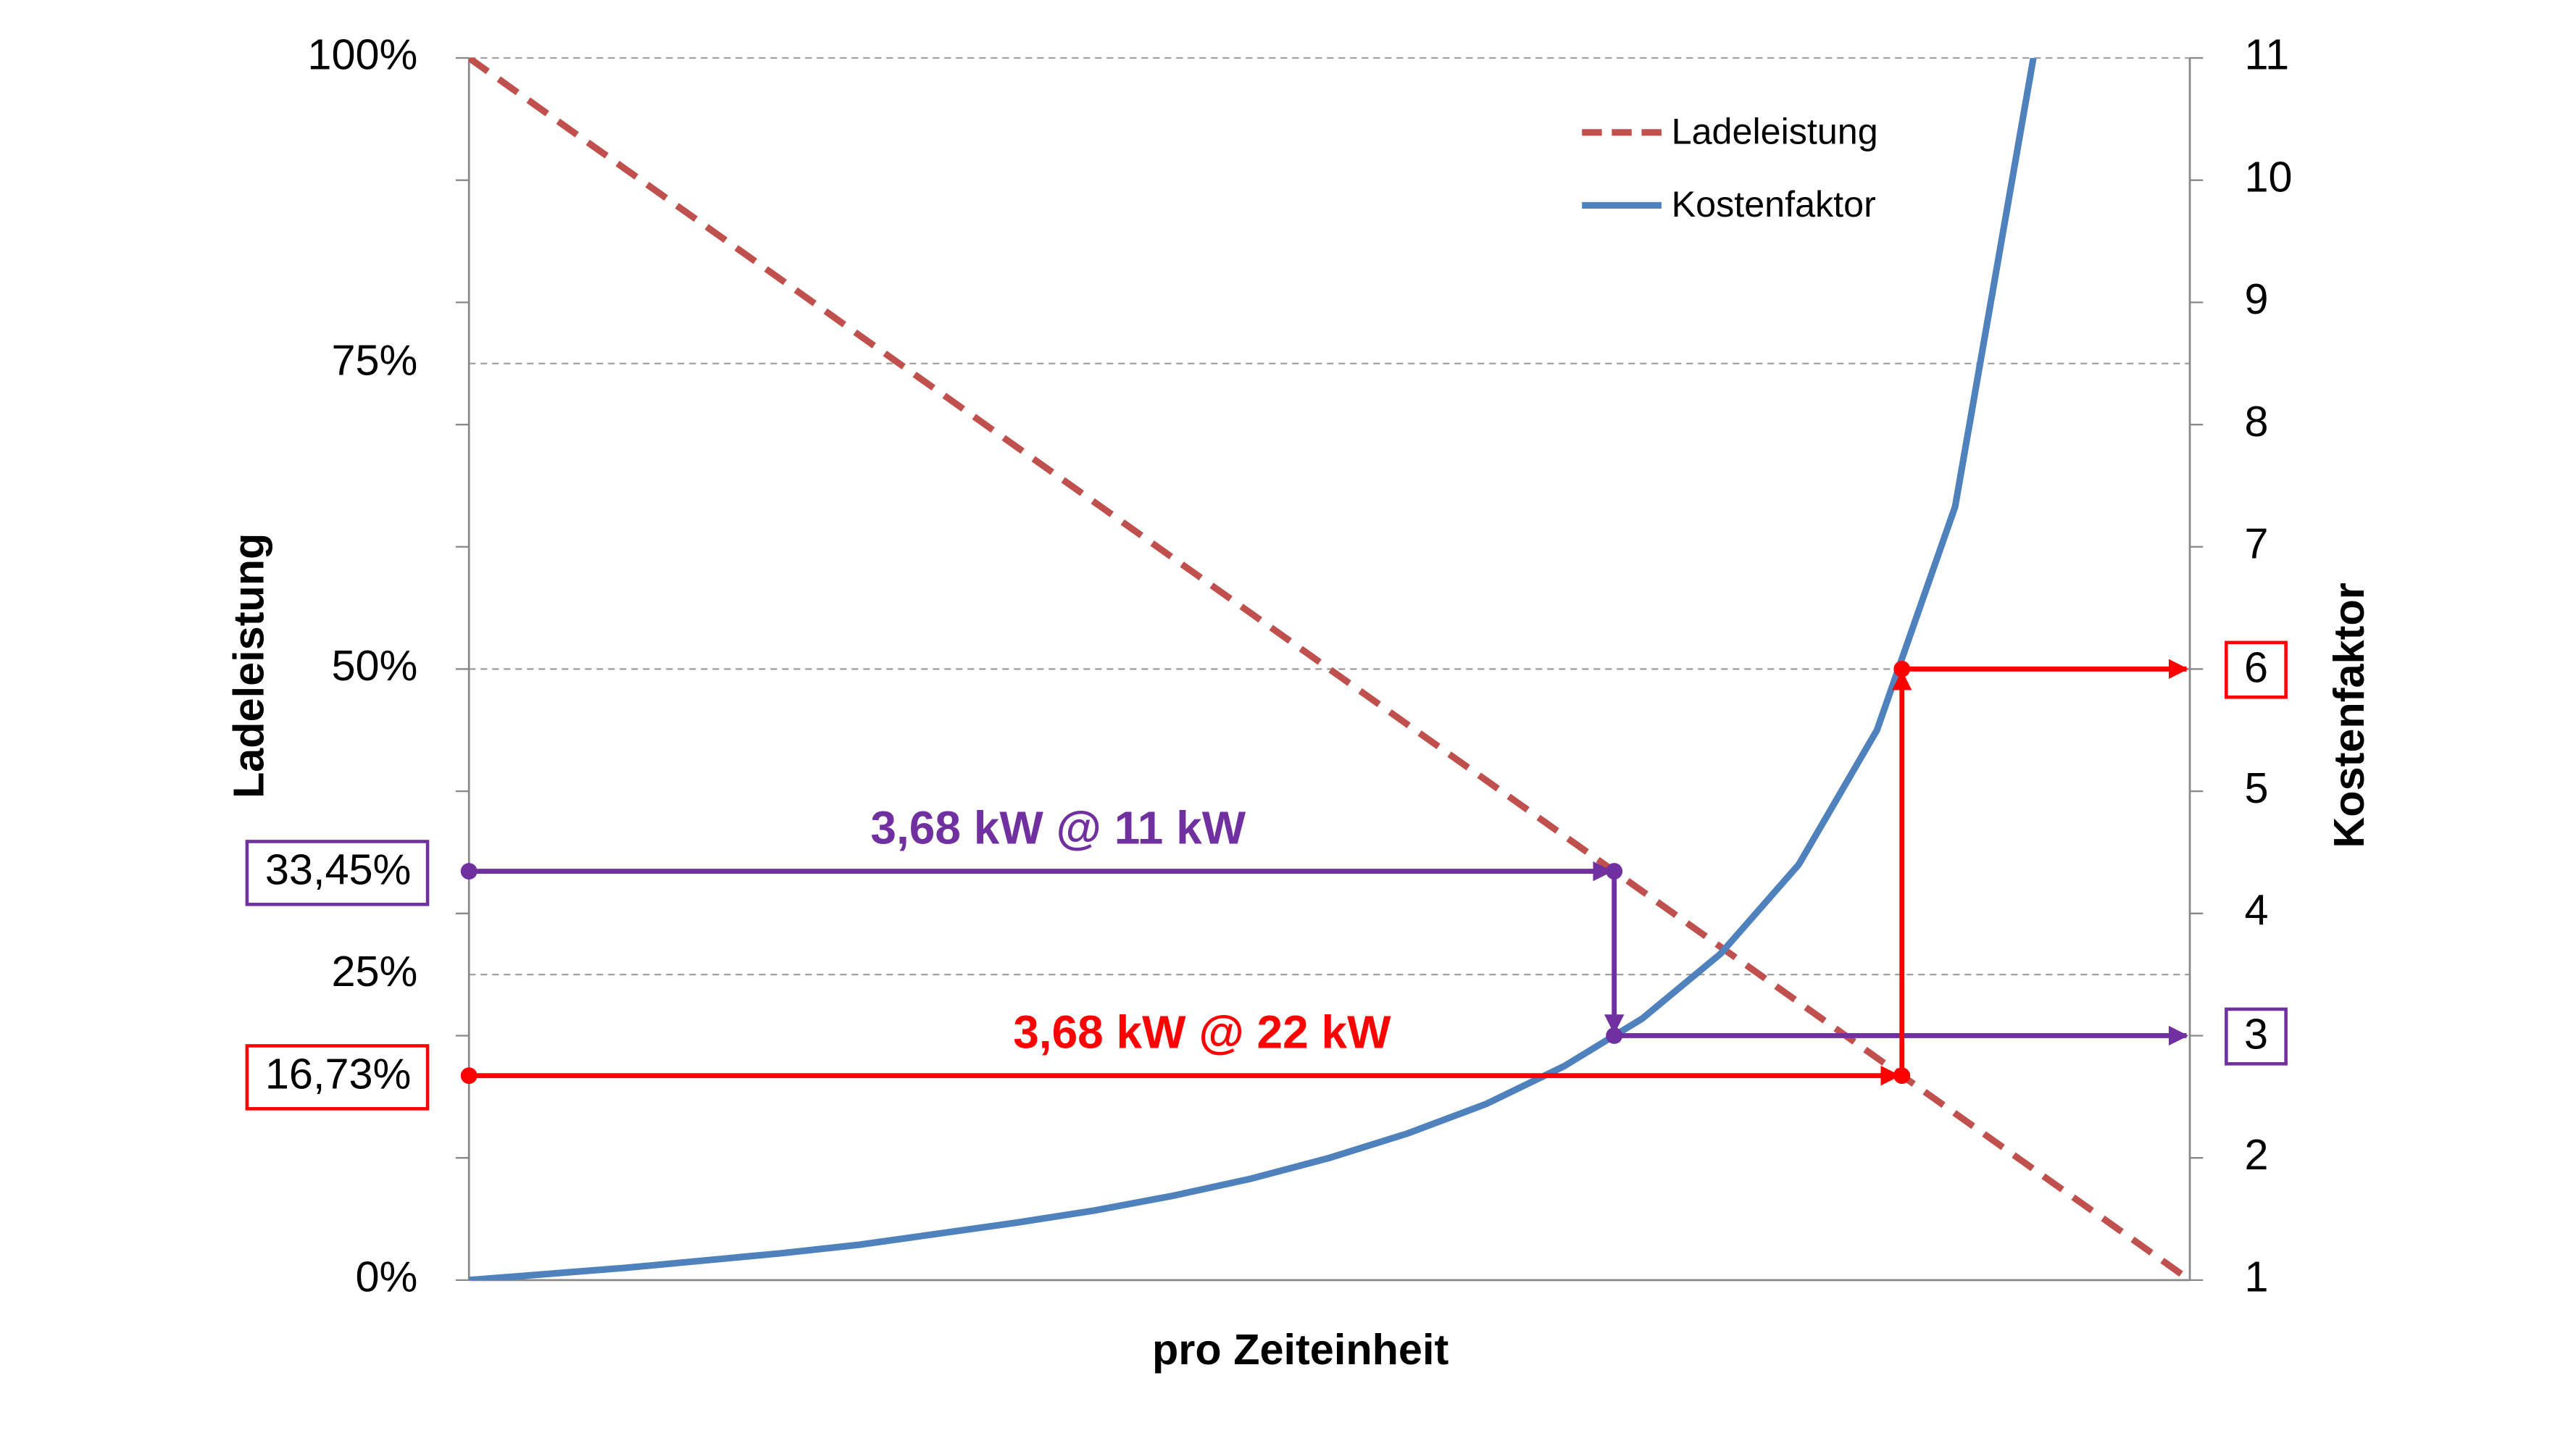 This screenshot has height=1449, width=2576. Describe the element at coordinates (374, 360) in the screenshot. I see `y-tick-label: 75%` at that location.